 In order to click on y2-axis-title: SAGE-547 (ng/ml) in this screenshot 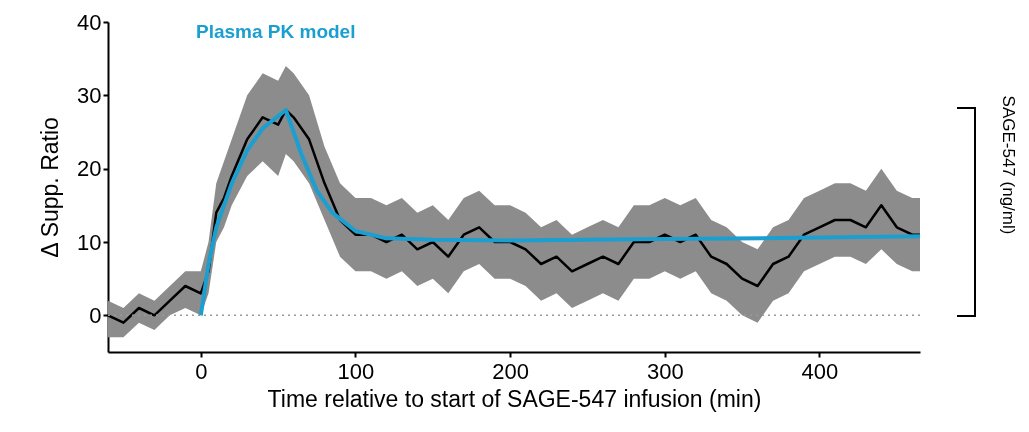, I will do `click(1008, 165)`.